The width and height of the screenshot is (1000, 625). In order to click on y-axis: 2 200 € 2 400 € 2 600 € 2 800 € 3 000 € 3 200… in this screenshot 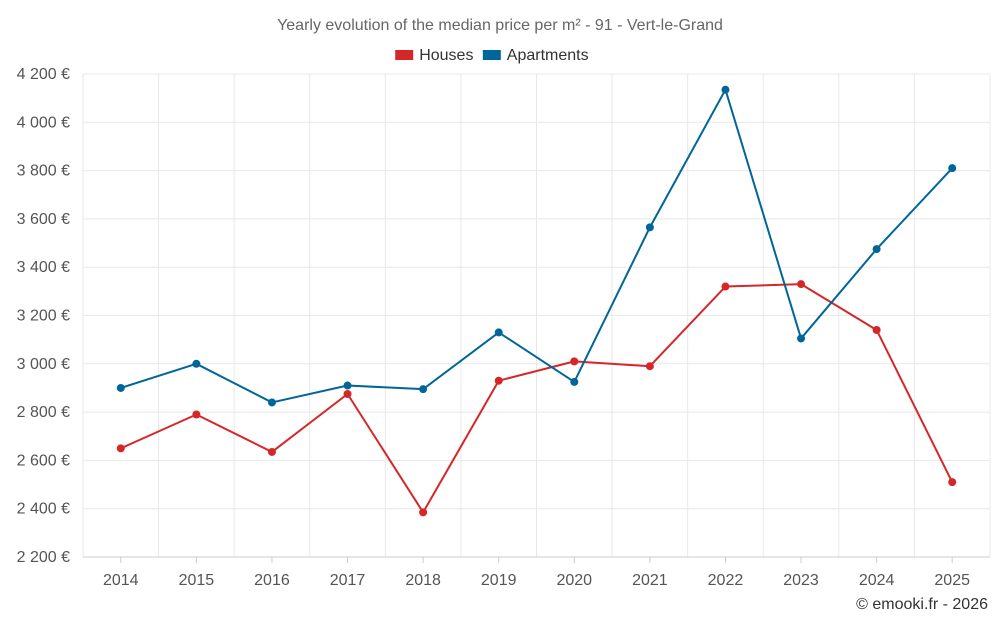, I will do `click(43, 316)`.